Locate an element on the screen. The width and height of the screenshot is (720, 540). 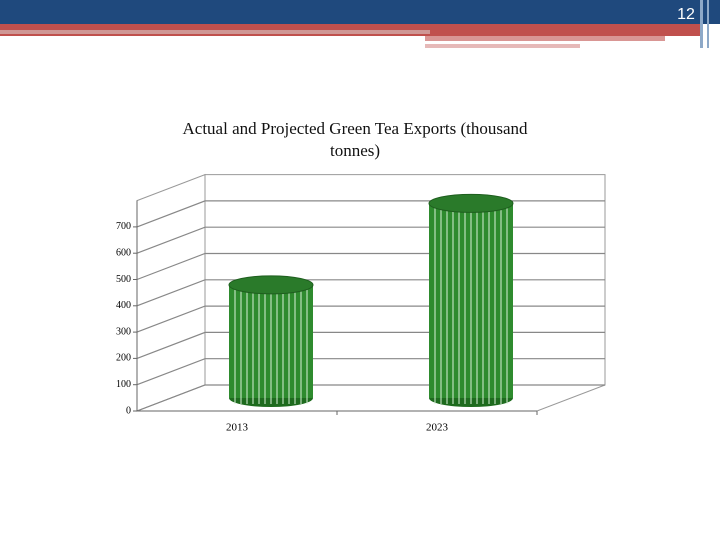
x-tick-label: 2023 is located at coordinates (437, 428).